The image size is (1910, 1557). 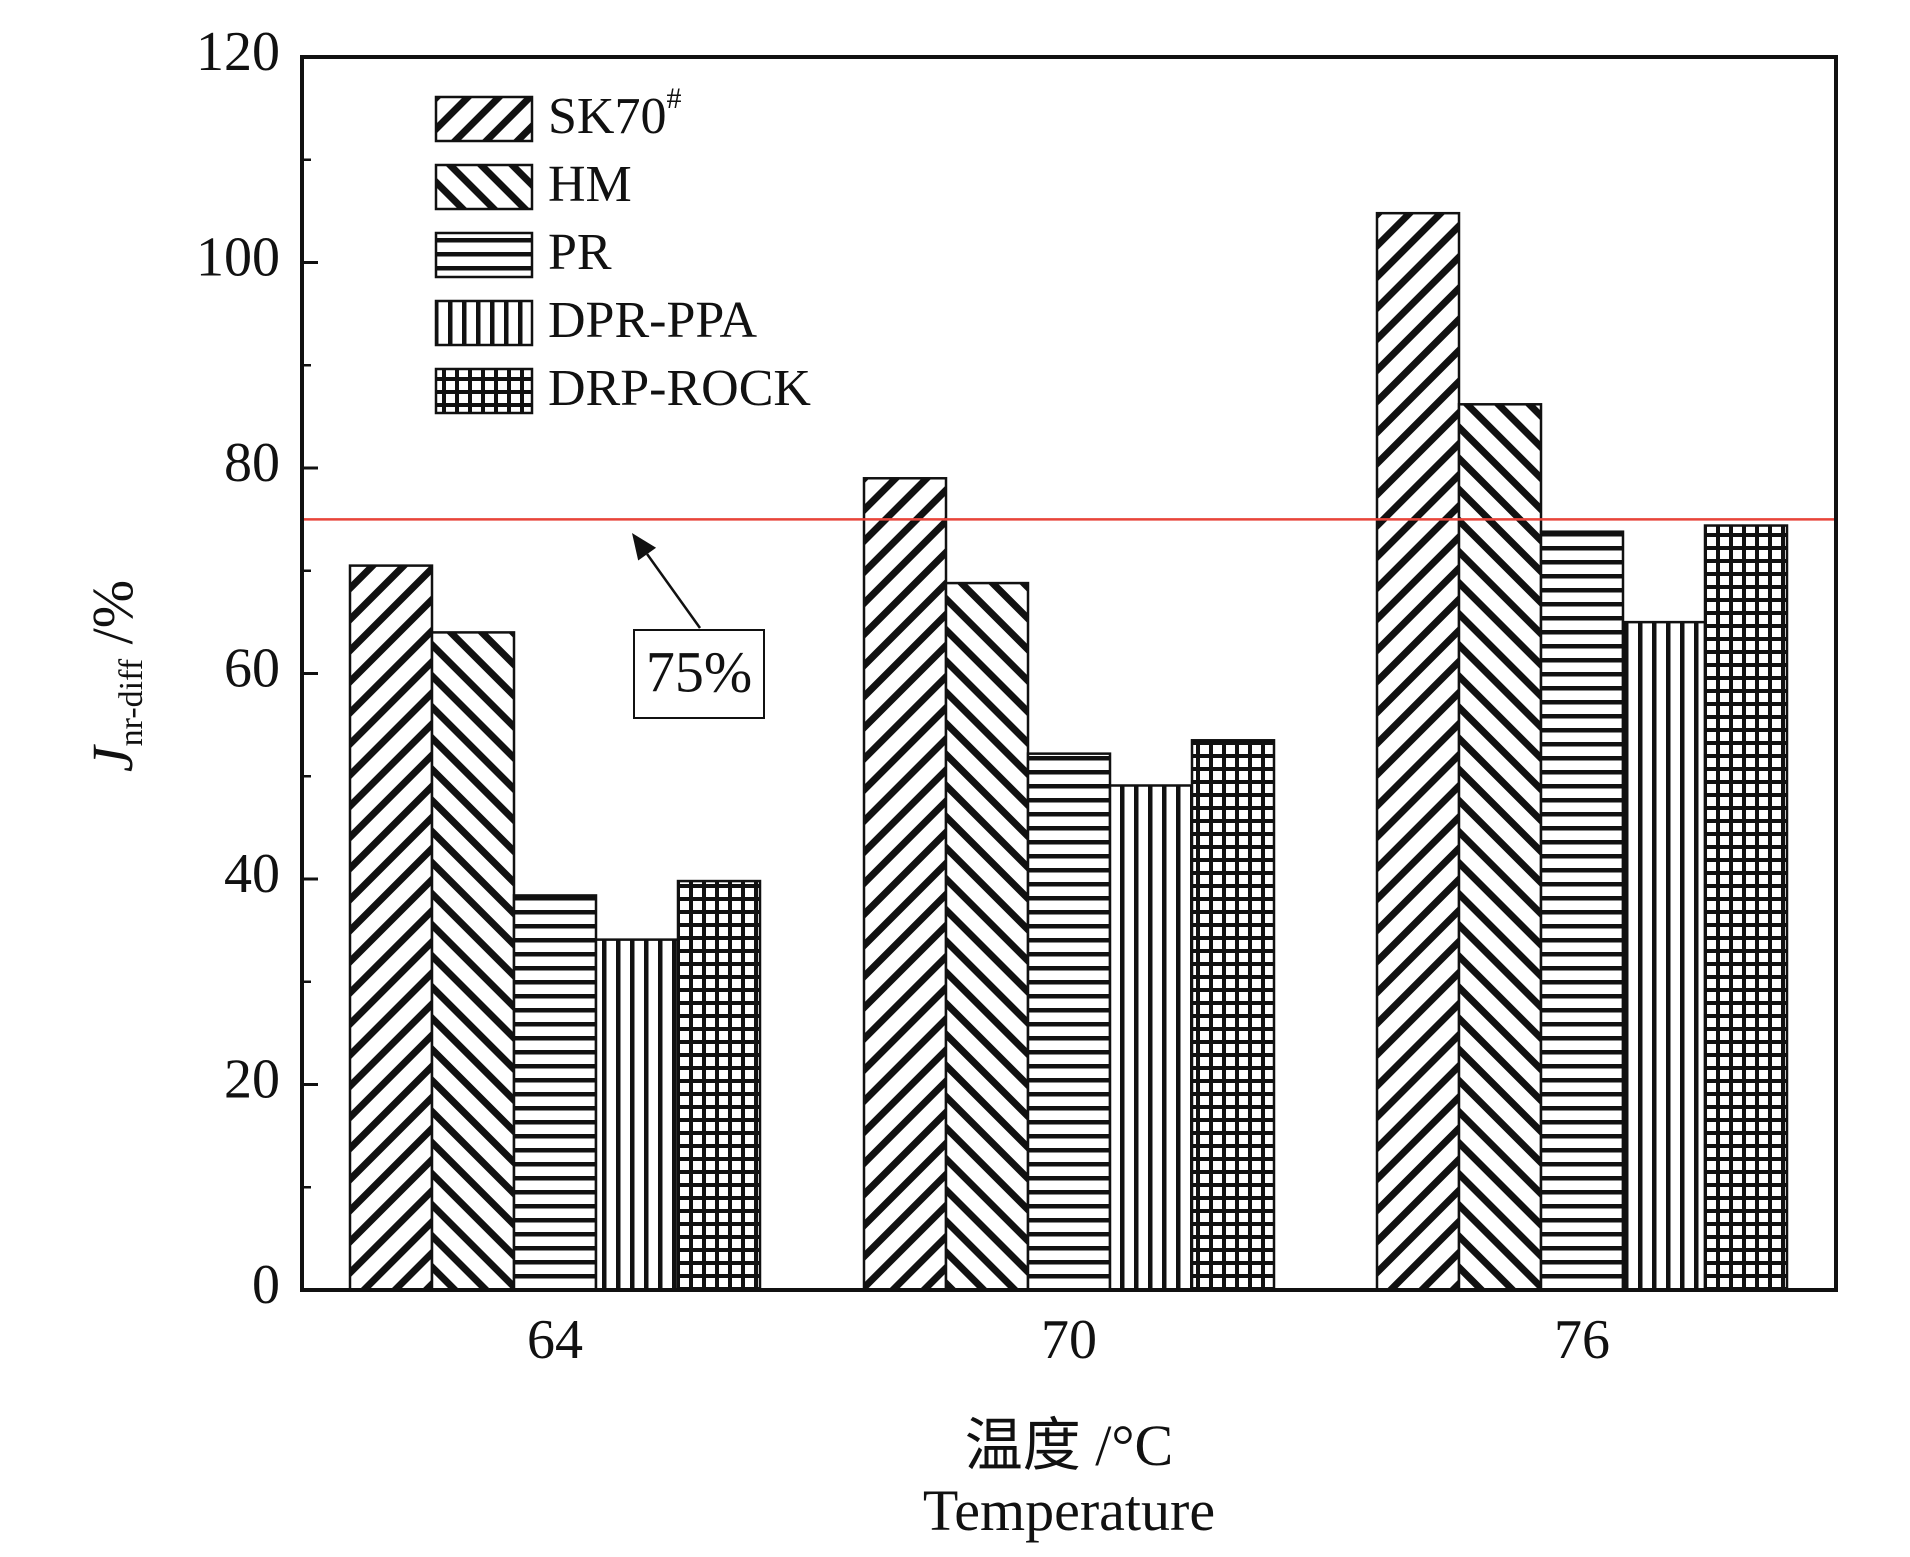 I want to click on x-tick-label: 64, so click(x=555, y=1340).